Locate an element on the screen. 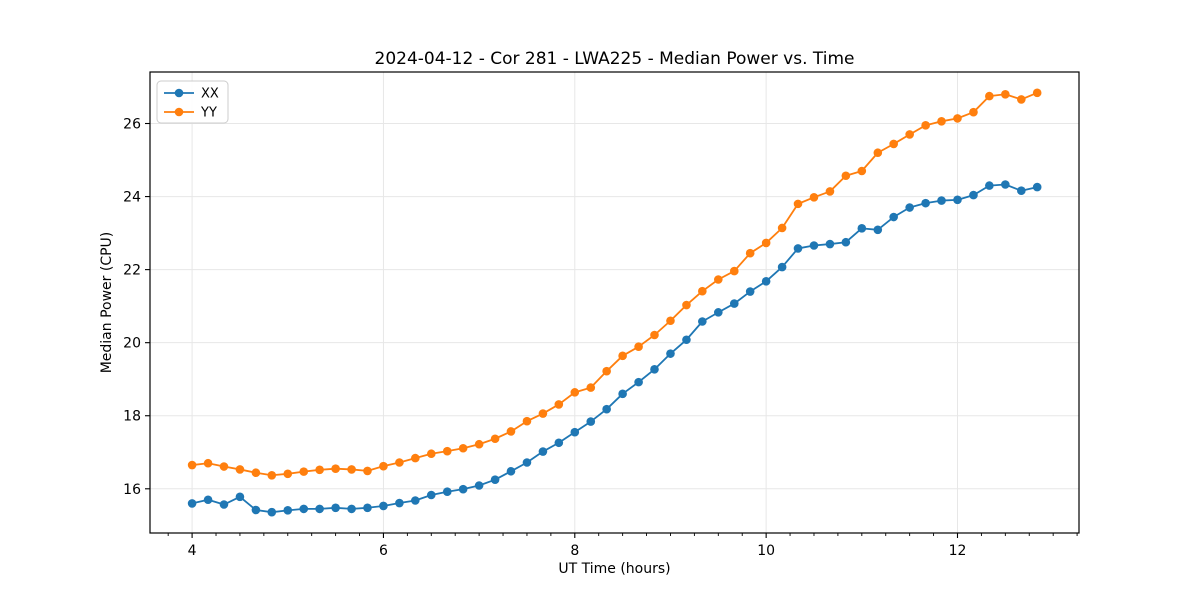 The height and width of the screenshot is (600, 1200). x-tick-label: 4 is located at coordinates (192, 551).